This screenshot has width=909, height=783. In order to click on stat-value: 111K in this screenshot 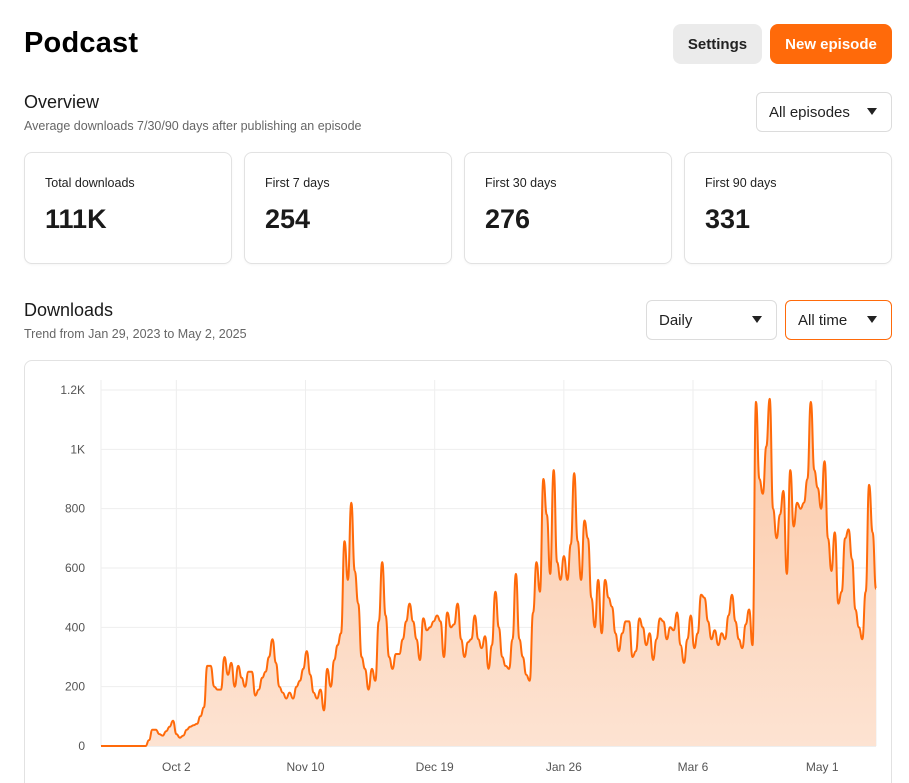, I will do `click(76, 219)`.